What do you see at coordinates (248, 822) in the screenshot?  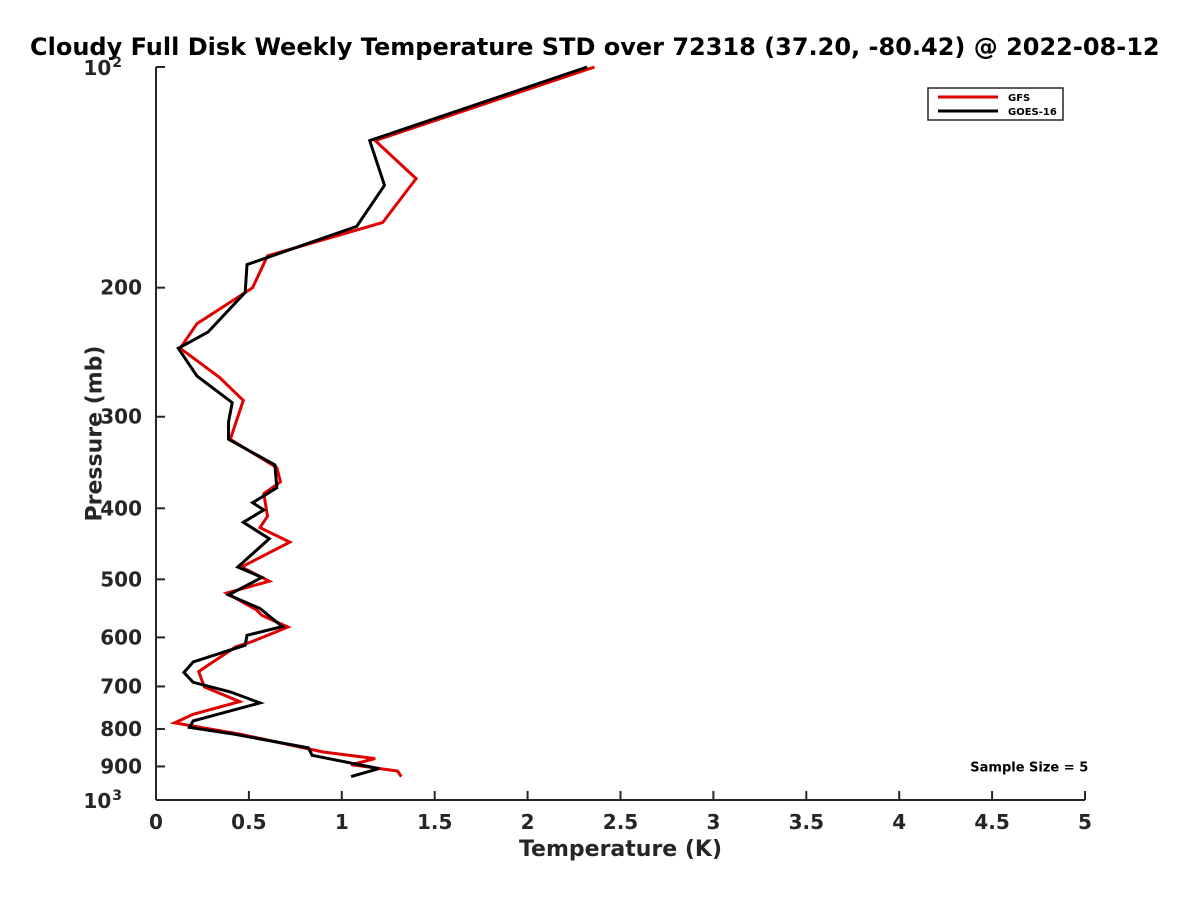 I see `x-tick-label: 0.5` at bounding box center [248, 822].